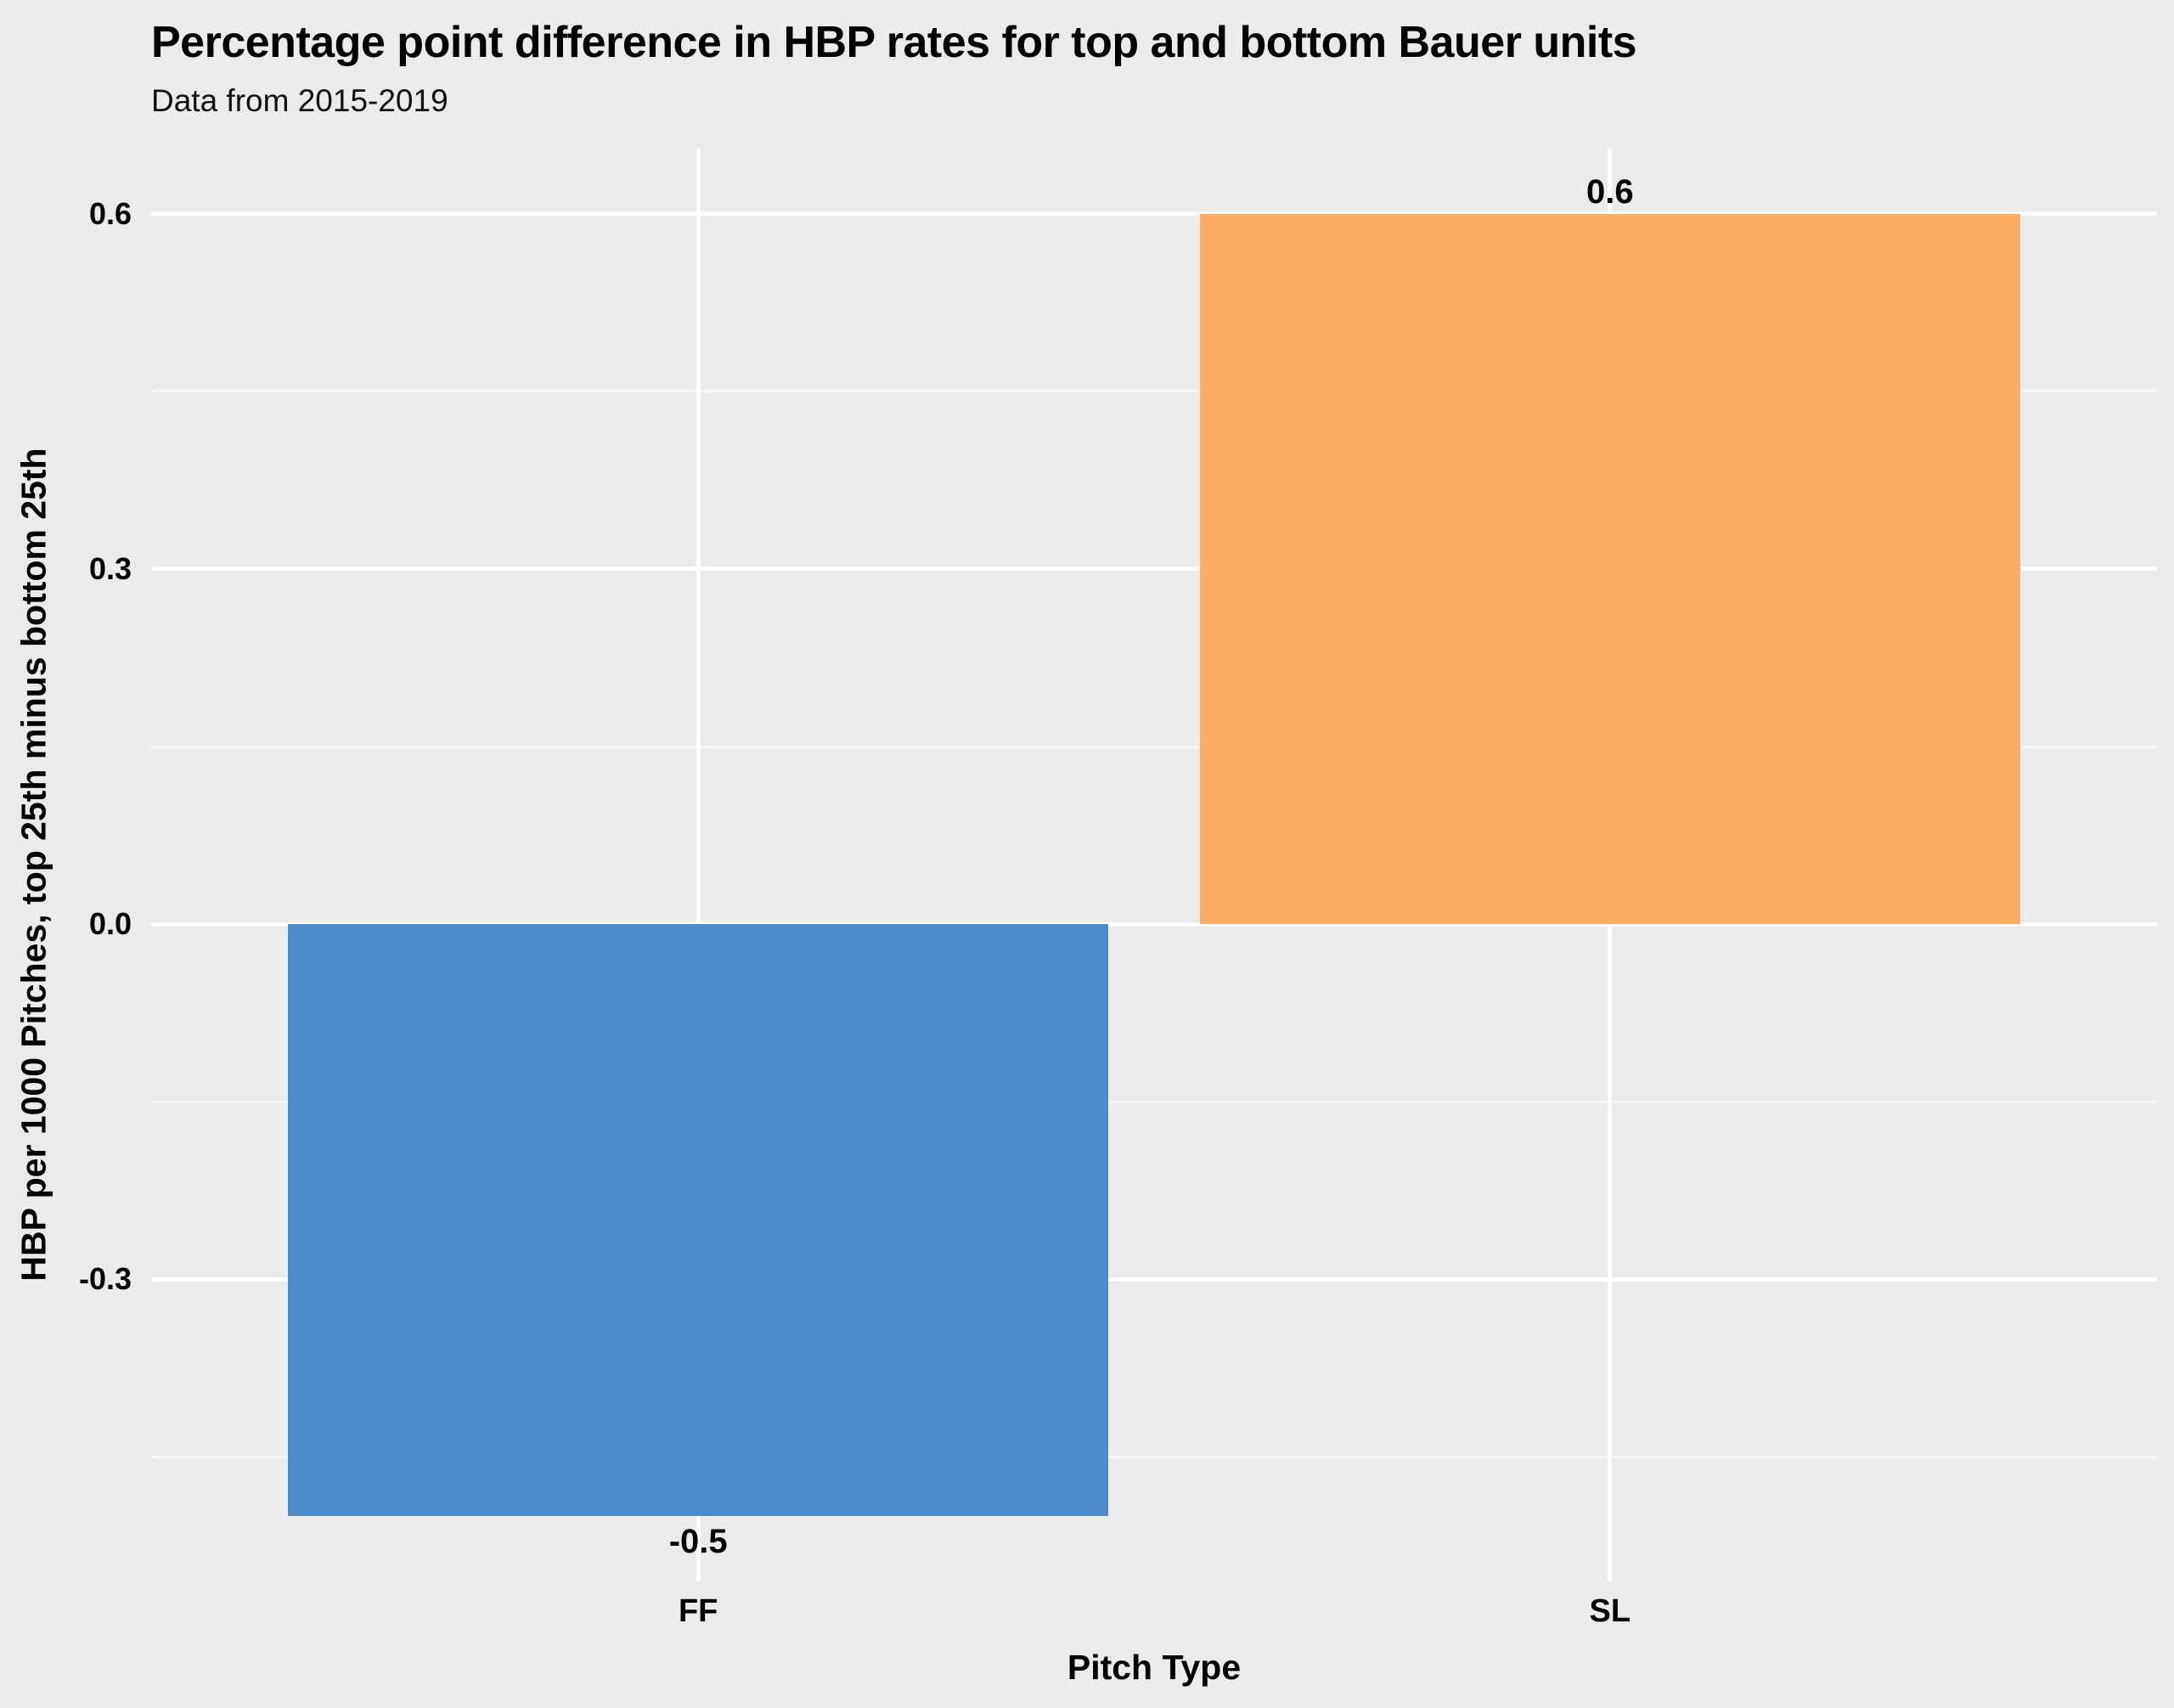  I want to click on x-tick-label: FF, so click(698, 1611).